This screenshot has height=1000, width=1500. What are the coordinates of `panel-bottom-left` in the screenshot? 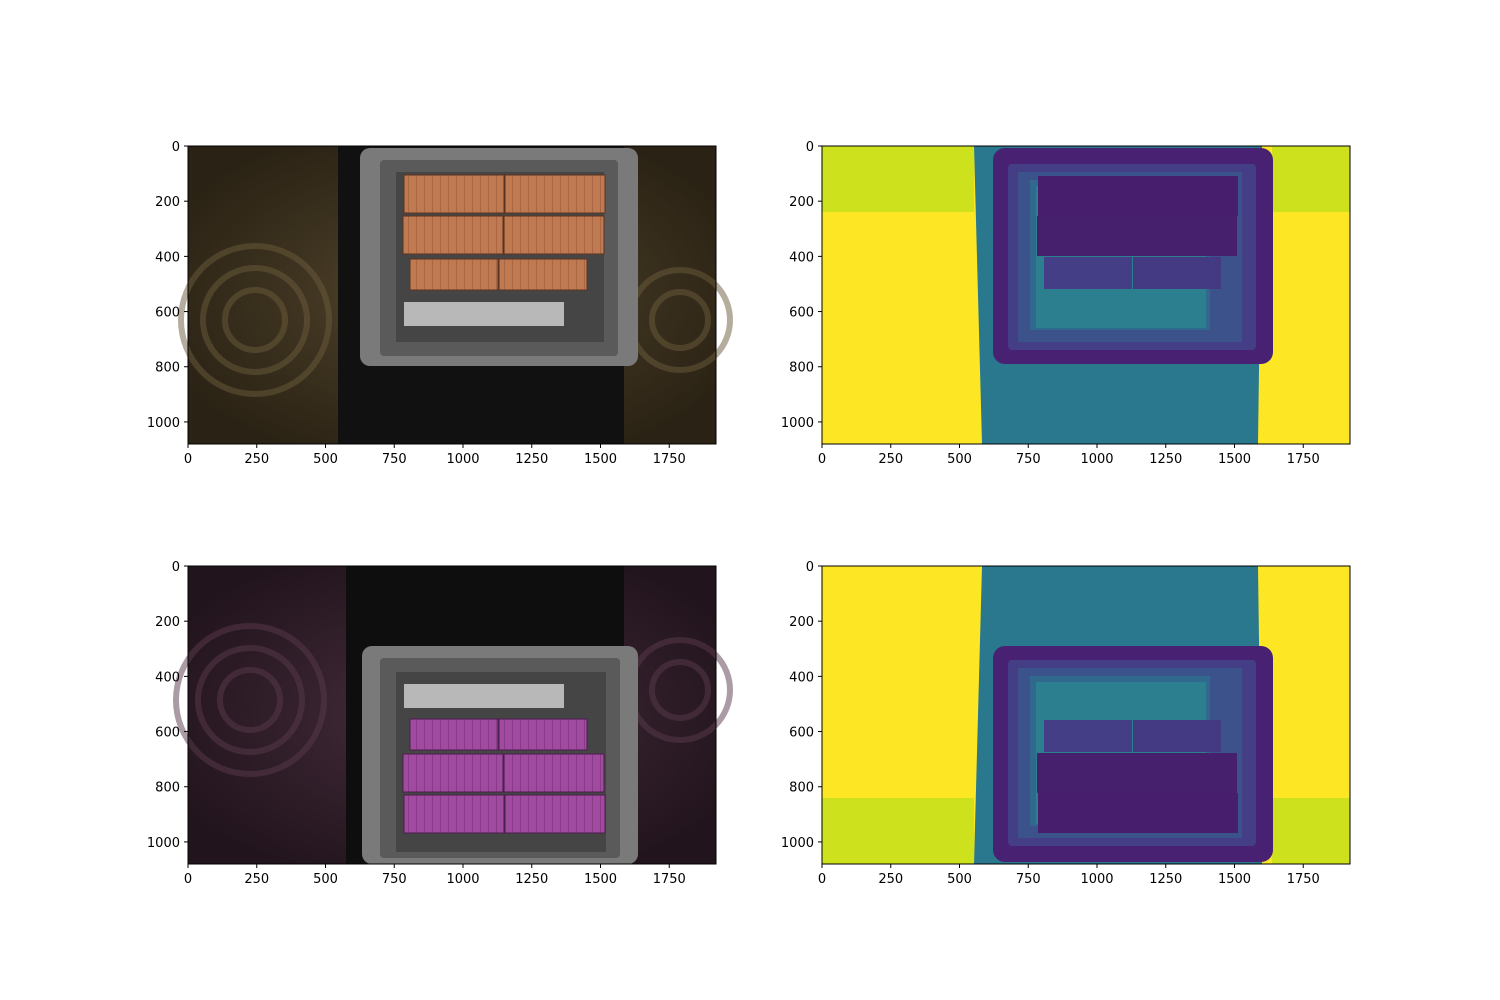 It's located at (453, 715).